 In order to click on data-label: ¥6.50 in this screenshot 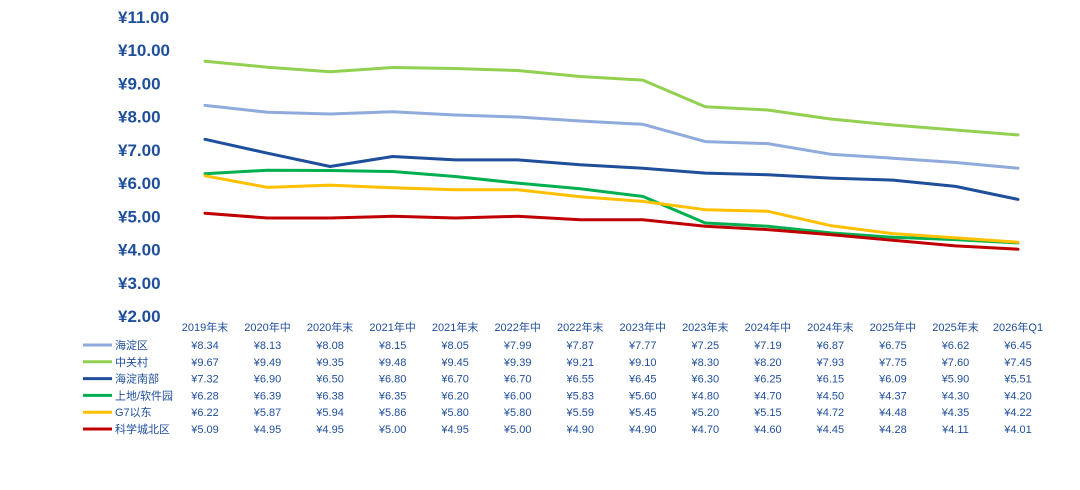, I will do `click(329, 380)`.